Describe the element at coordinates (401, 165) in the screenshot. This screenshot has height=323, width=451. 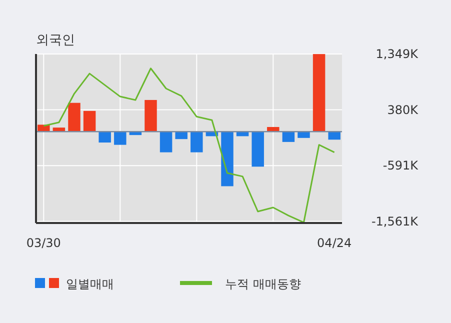
I see `y-tick-label: -591K` at that location.